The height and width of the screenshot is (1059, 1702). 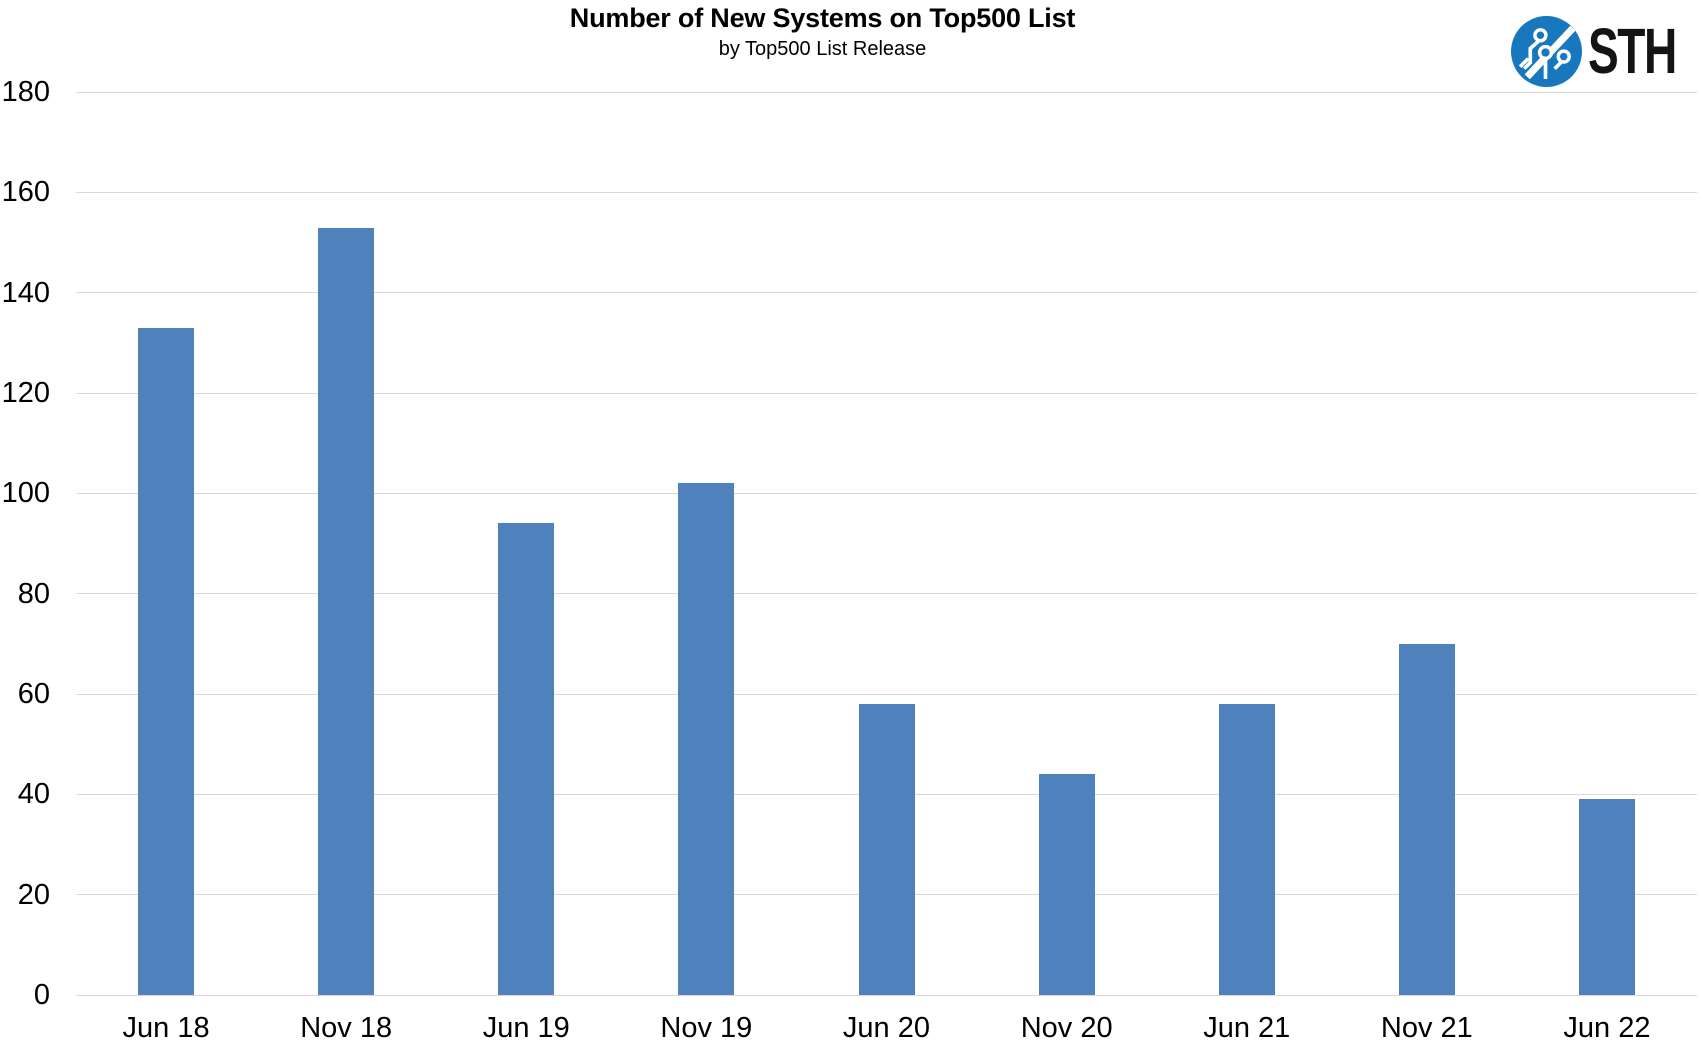 What do you see at coordinates (886, 1028) in the screenshot?
I see `x-axis-tick-label: Jun 20` at bounding box center [886, 1028].